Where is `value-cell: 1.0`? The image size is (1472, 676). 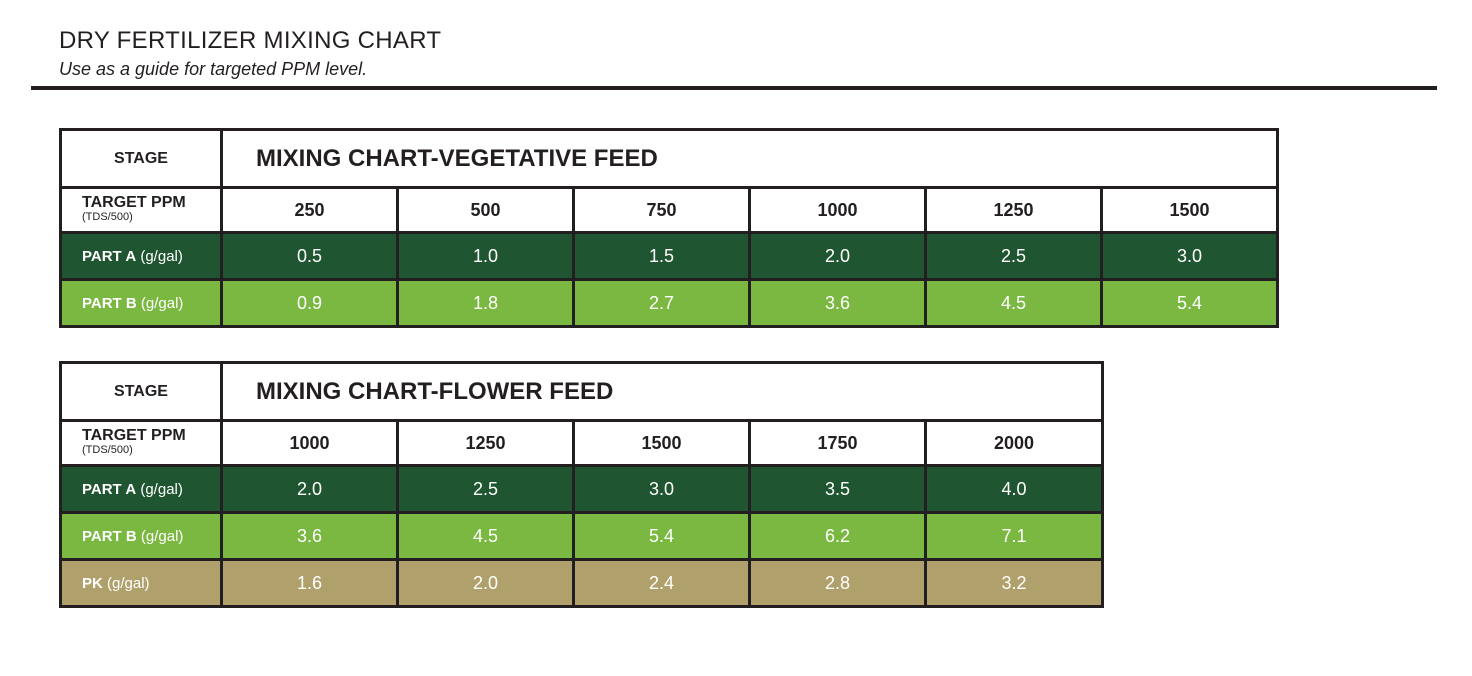
value-cell: 1.0 is located at coordinates (485, 256).